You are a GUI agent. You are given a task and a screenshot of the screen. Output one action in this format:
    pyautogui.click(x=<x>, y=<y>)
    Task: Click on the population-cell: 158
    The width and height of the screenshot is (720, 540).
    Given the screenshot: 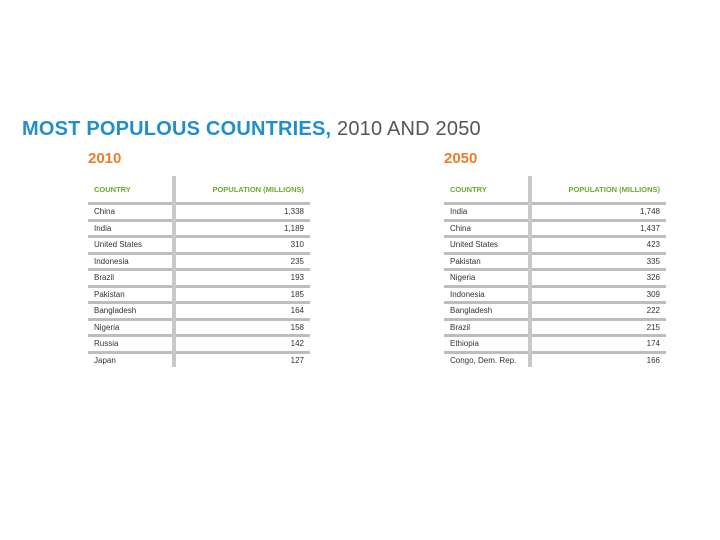 What is the action you would take?
    pyautogui.click(x=243, y=328)
    